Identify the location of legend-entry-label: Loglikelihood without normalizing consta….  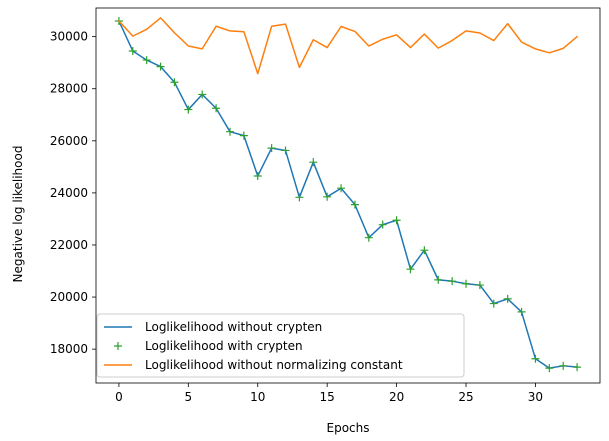
(274, 365).